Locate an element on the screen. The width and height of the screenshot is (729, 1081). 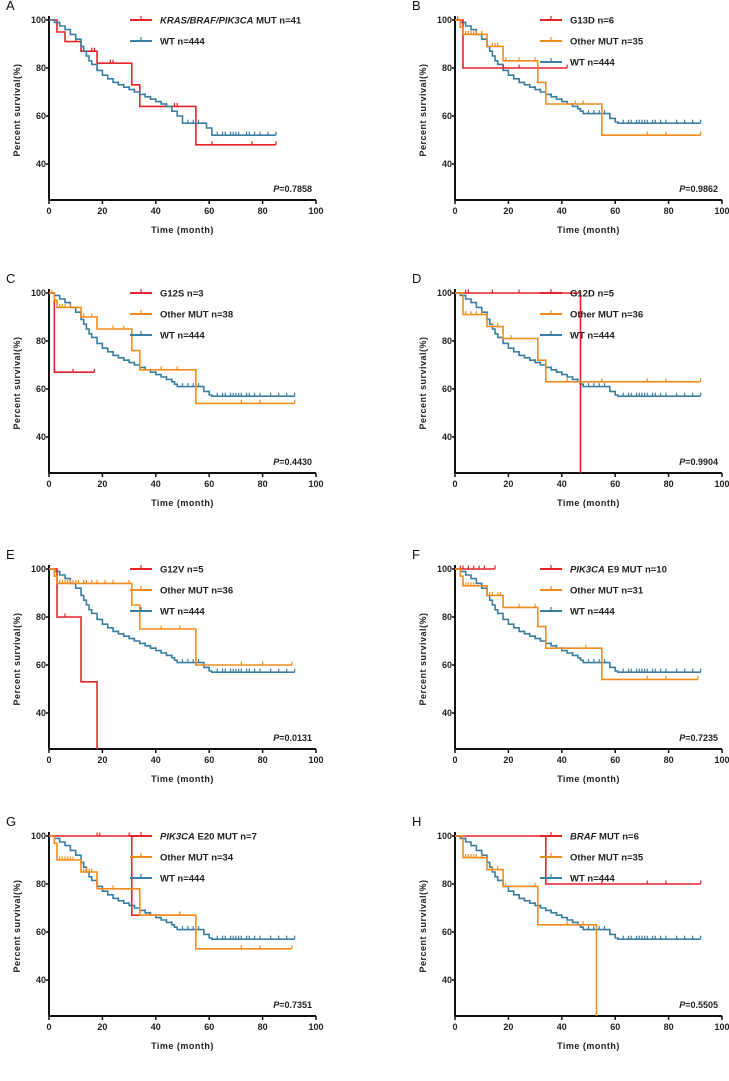
legend-gene-name: BRAF is located at coordinates (583, 837).